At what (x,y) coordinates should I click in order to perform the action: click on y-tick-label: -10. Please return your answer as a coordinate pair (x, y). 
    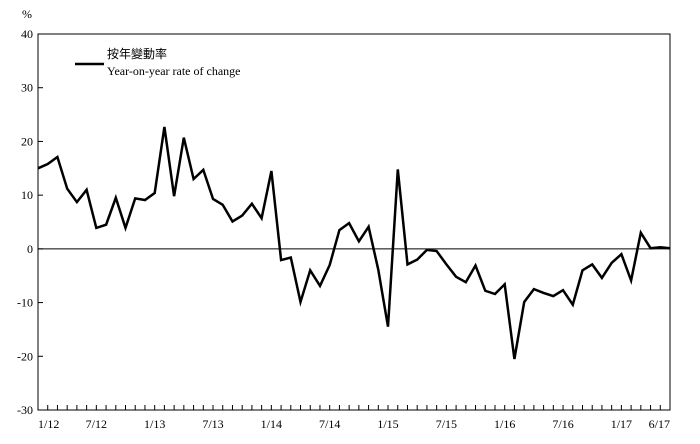
    Looking at the image, I should click on (25, 303).